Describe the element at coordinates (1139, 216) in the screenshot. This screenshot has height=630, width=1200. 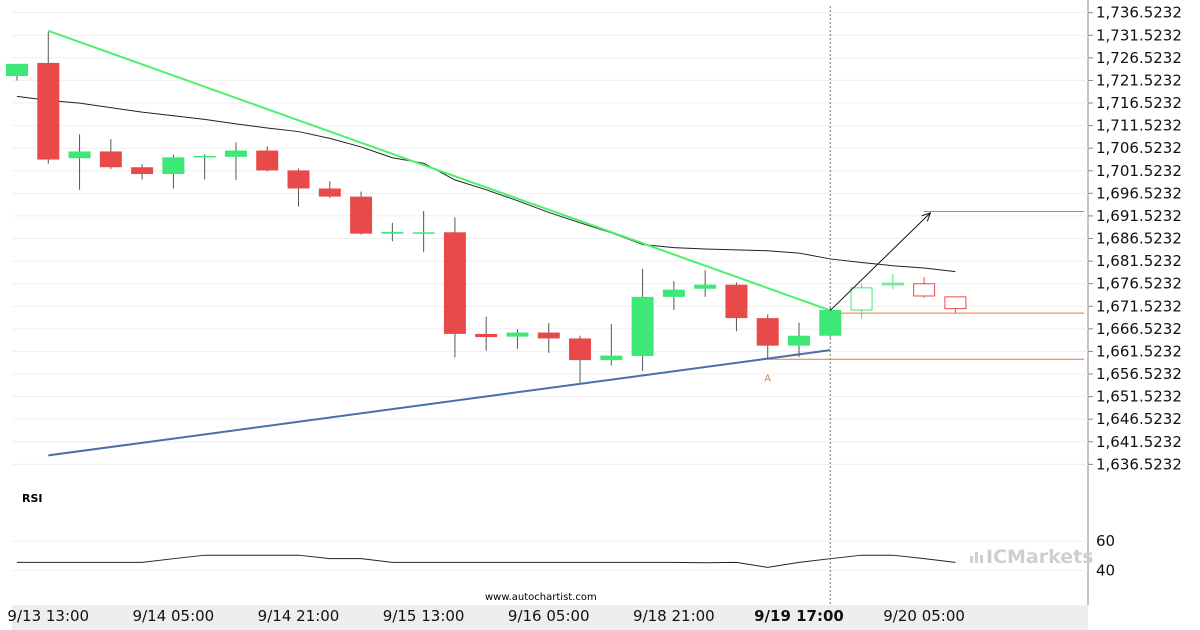
I see `price-tick-label: 1,691.5232` at that location.